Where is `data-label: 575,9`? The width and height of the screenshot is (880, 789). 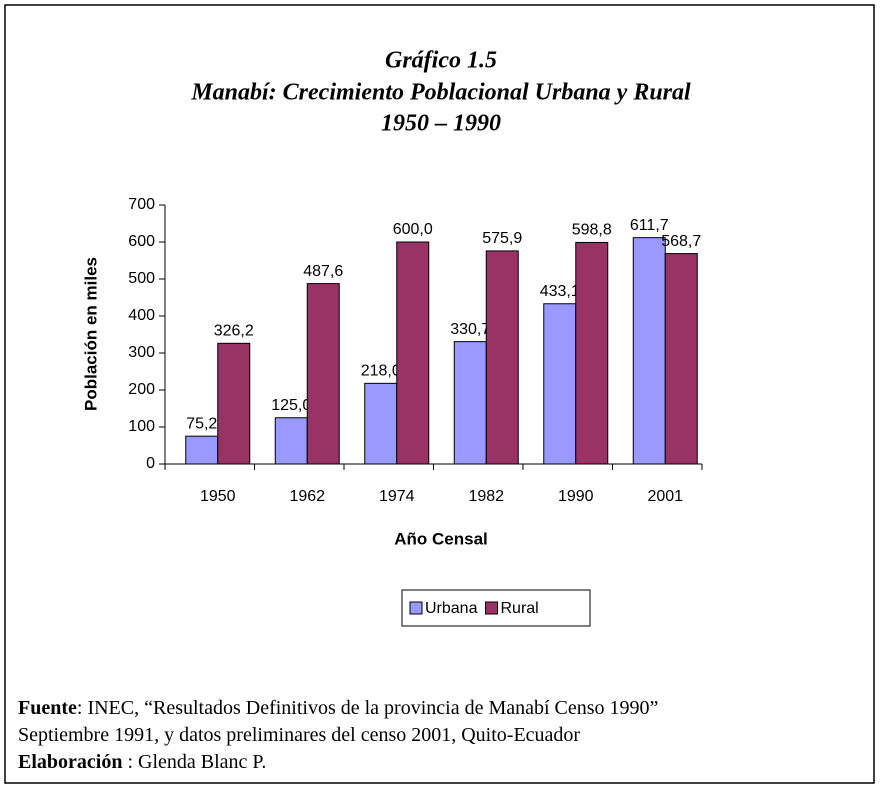 data-label: 575,9 is located at coordinates (502, 238).